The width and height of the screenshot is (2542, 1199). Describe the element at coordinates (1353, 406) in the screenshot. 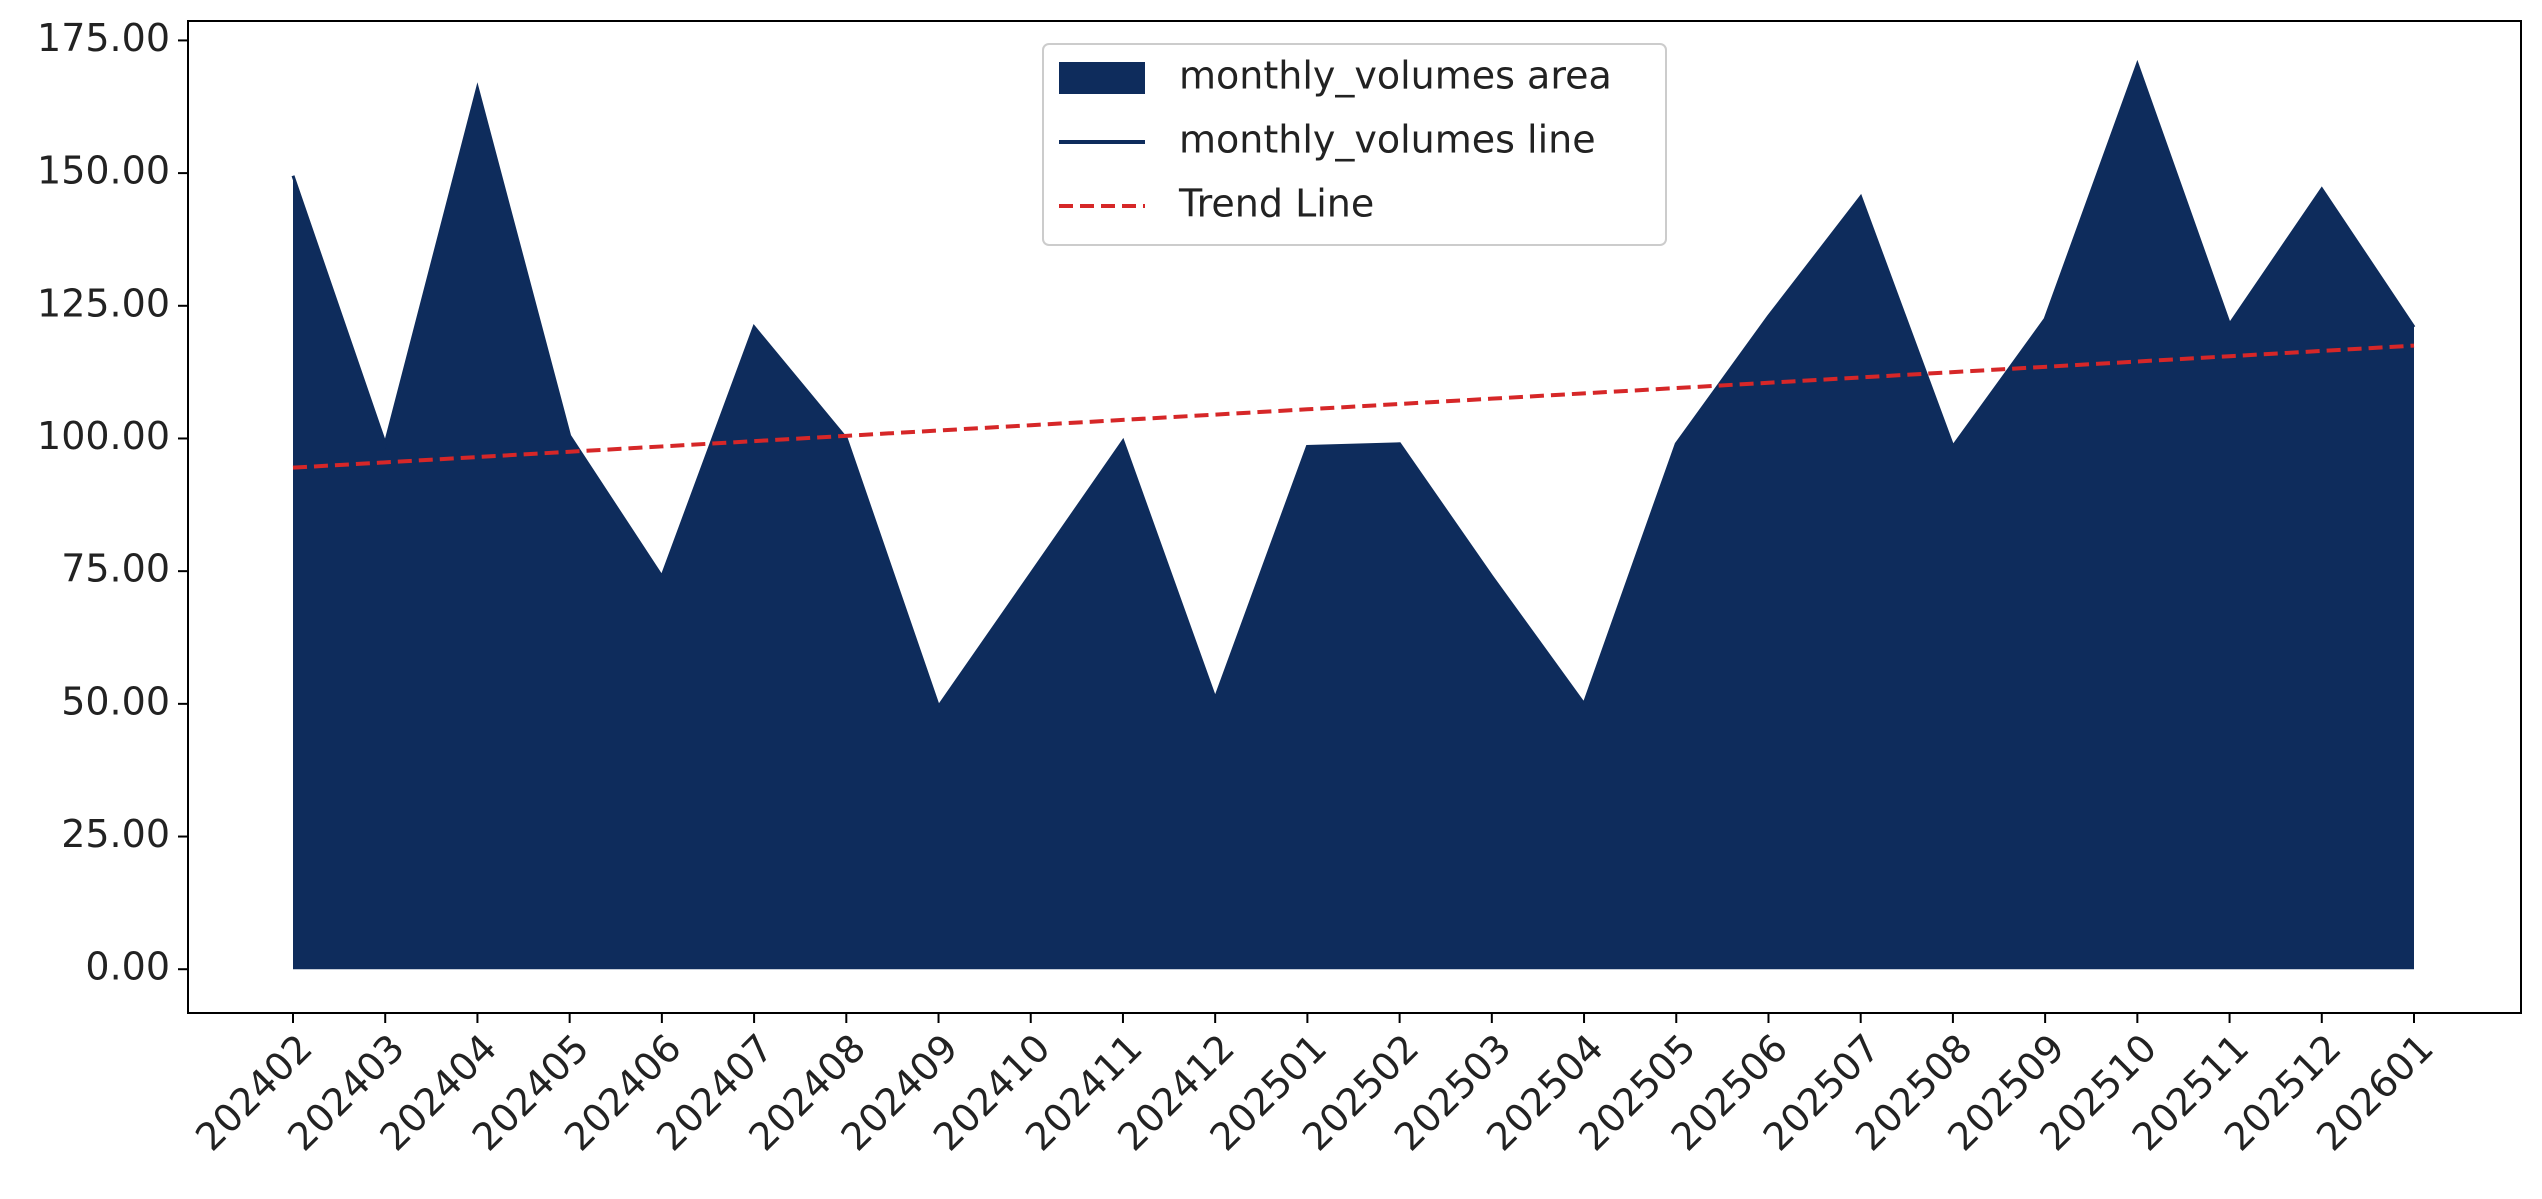

I see `trend-line` at that location.